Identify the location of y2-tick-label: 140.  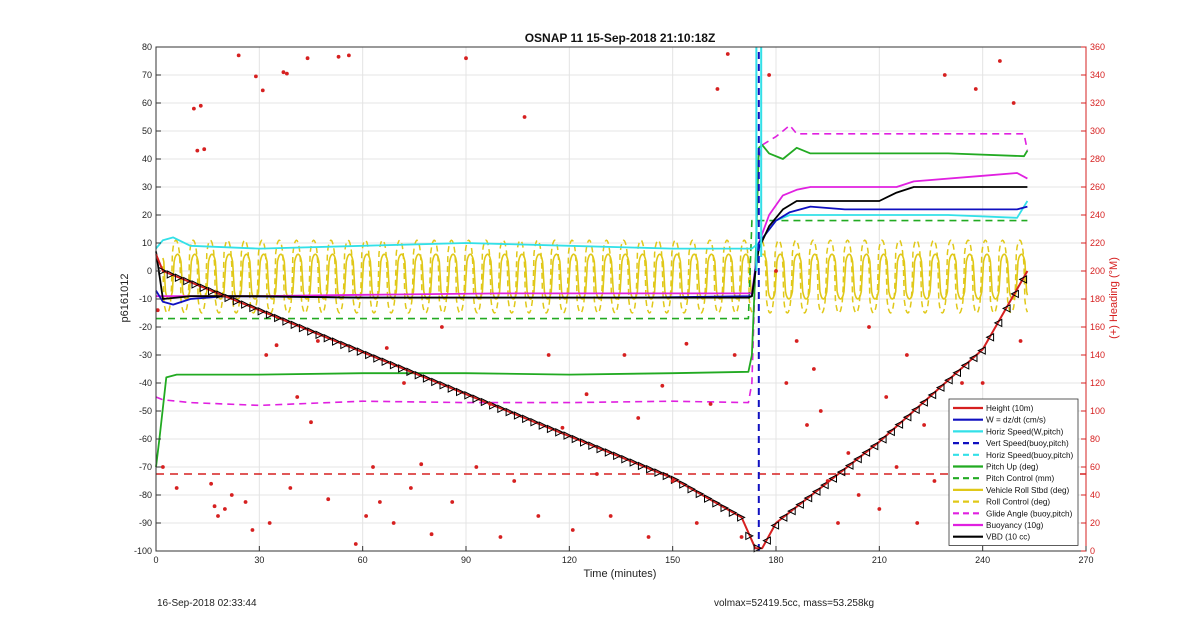
(1097, 355).